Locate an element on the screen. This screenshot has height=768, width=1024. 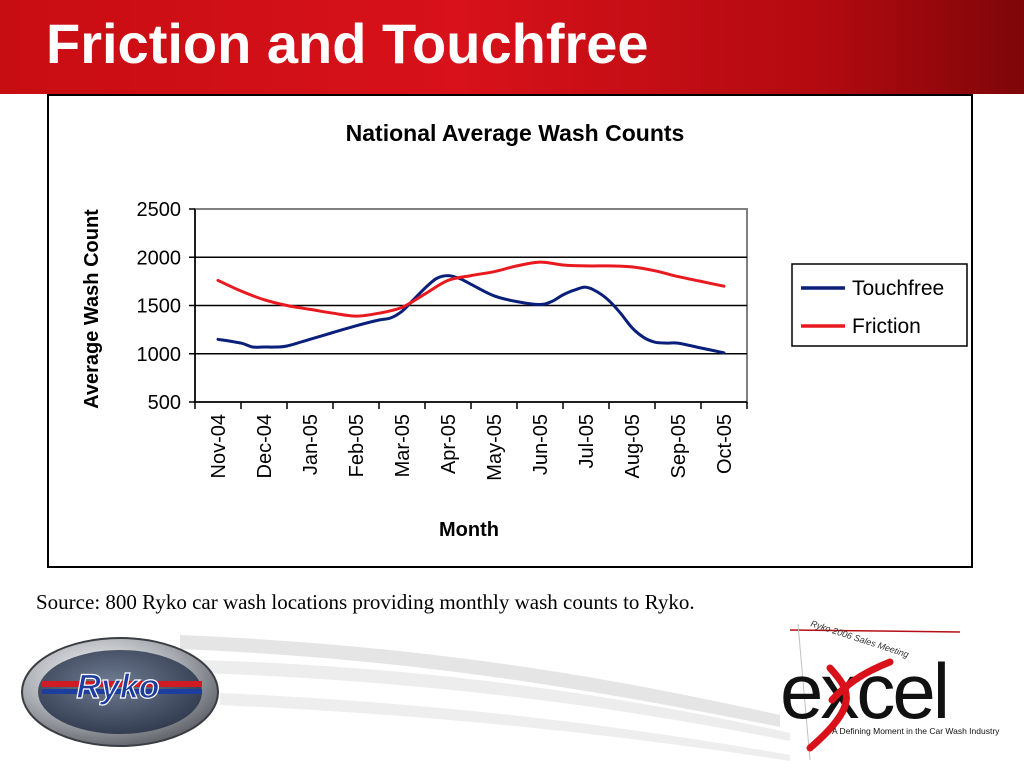
legend: Touchfree Friction is located at coordinates (879, 305).